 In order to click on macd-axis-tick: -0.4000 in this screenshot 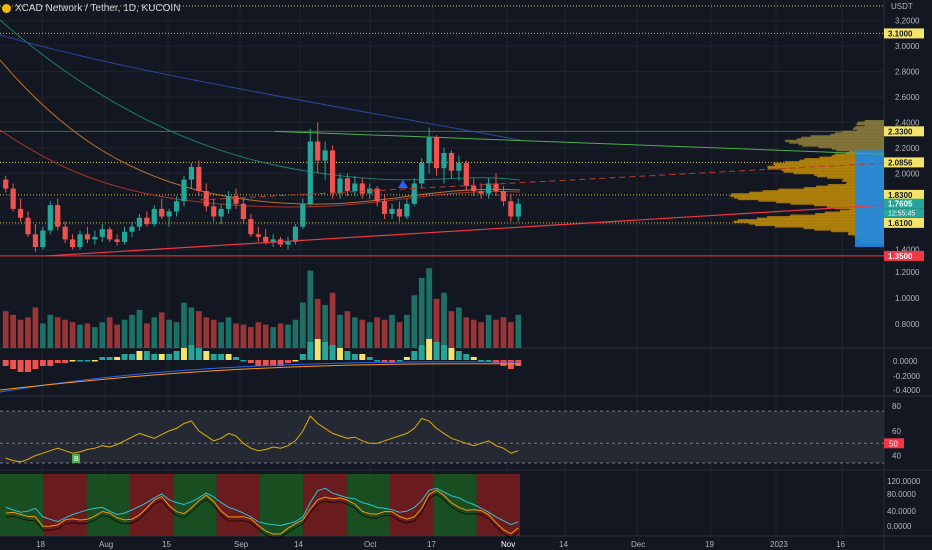, I will do `click(907, 390)`.